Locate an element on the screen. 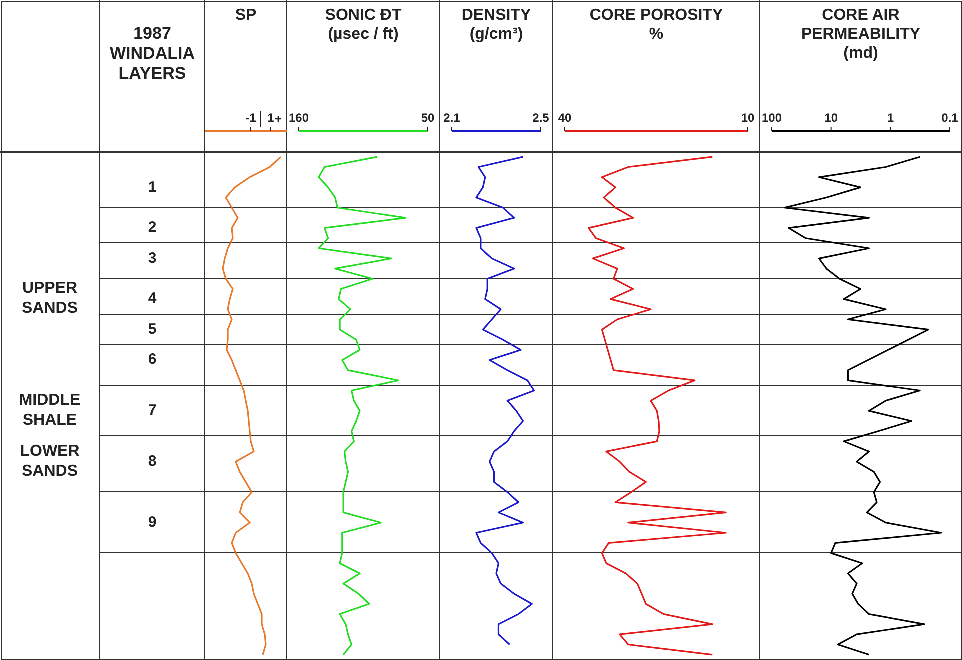  category-label: 8 is located at coordinates (152, 462).